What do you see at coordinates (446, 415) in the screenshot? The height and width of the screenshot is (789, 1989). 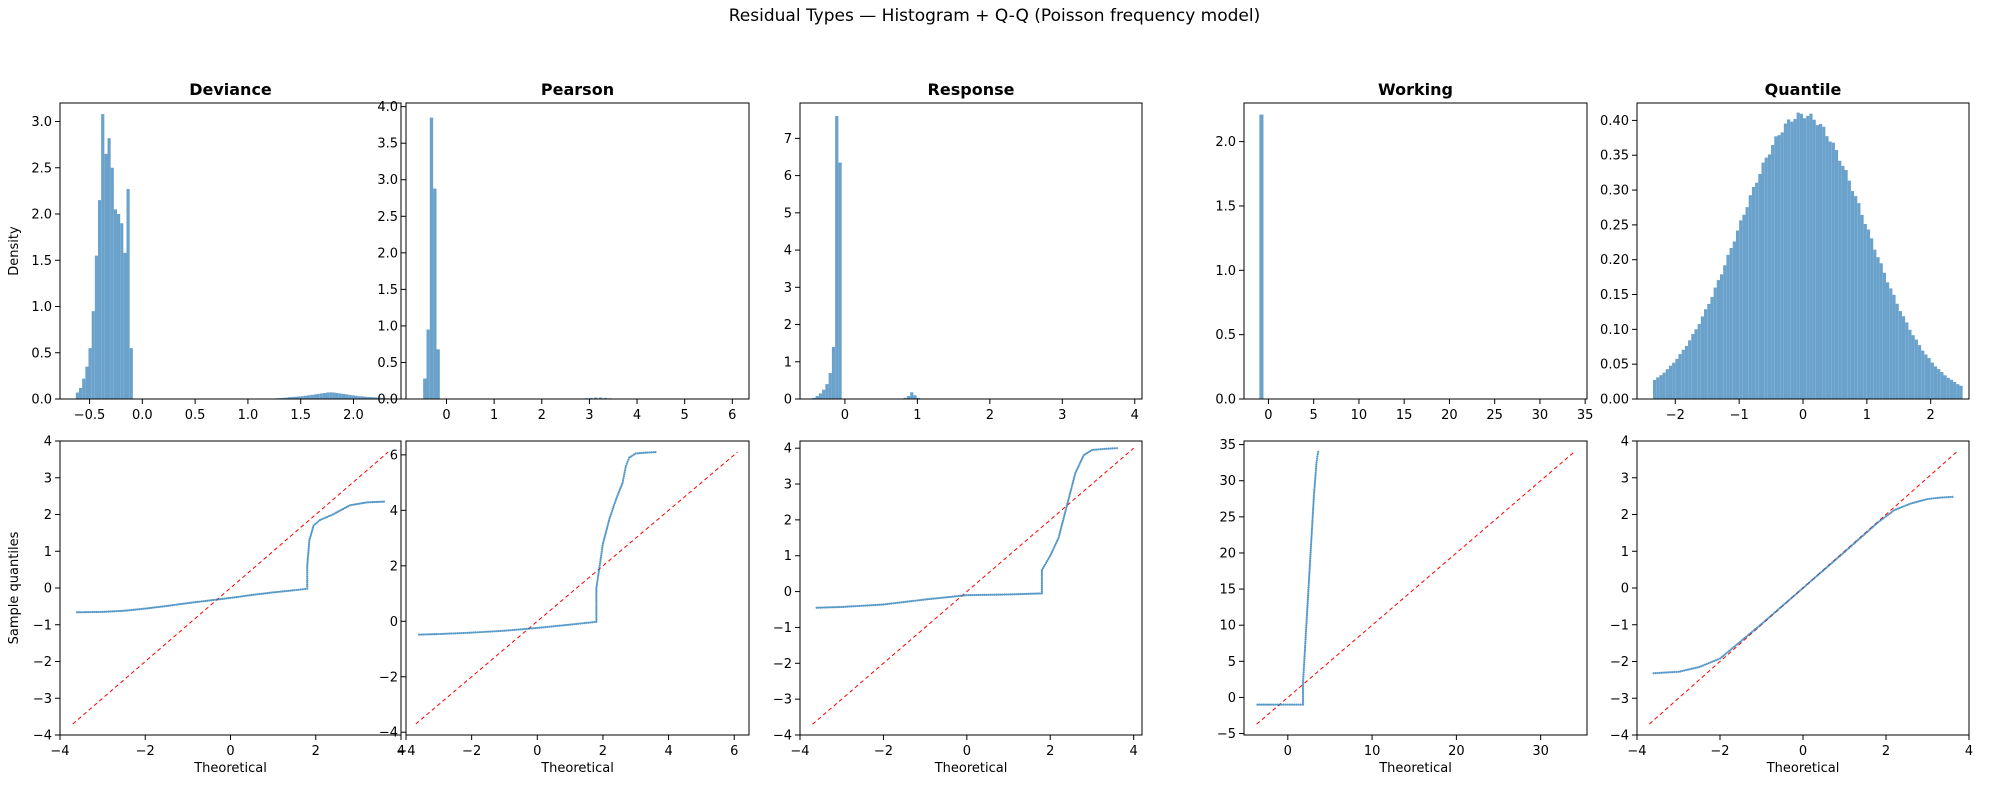 I see `x-tick-label: 0` at bounding box center [446, 415].